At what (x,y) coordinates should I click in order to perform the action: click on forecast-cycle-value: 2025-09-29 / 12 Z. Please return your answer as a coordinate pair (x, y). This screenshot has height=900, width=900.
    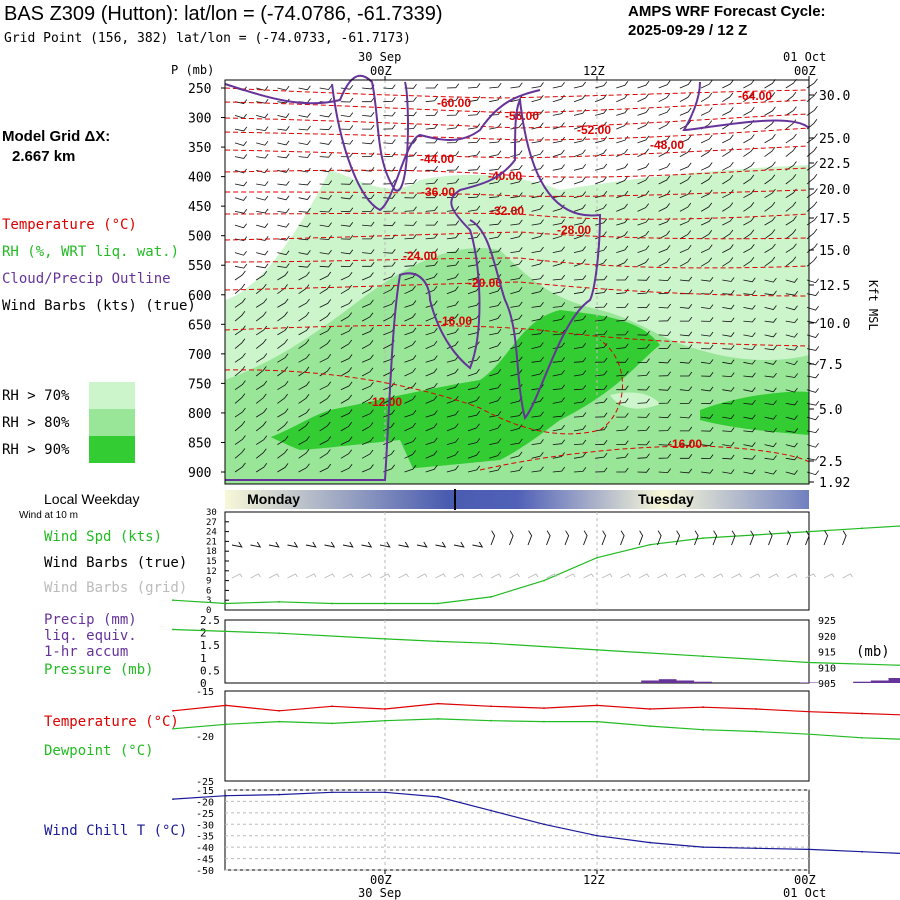
    Looking at the image, I should click on (688, 30).